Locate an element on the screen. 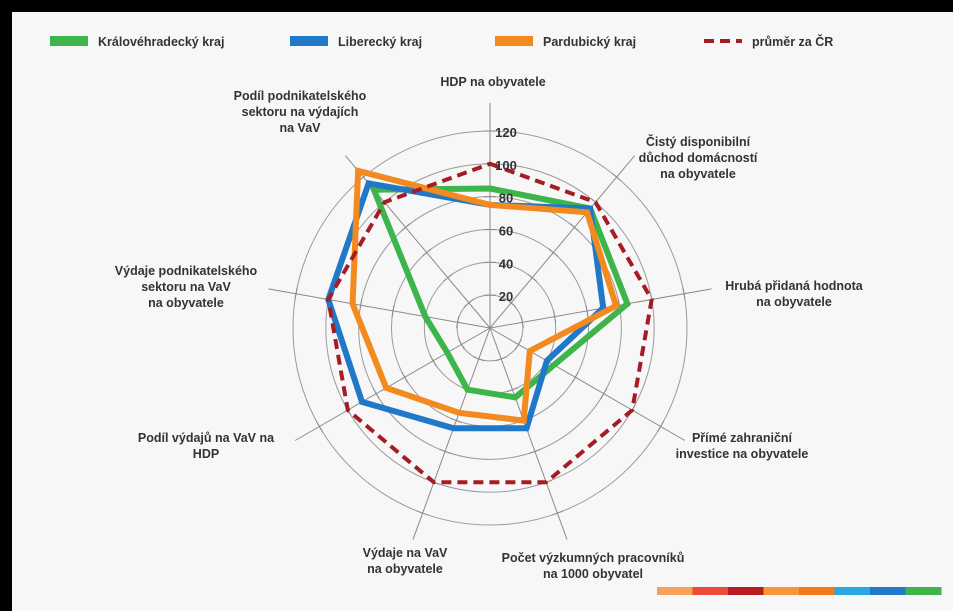  legend-label-1: Liberecký kraj is located at coordinates (380, 42).